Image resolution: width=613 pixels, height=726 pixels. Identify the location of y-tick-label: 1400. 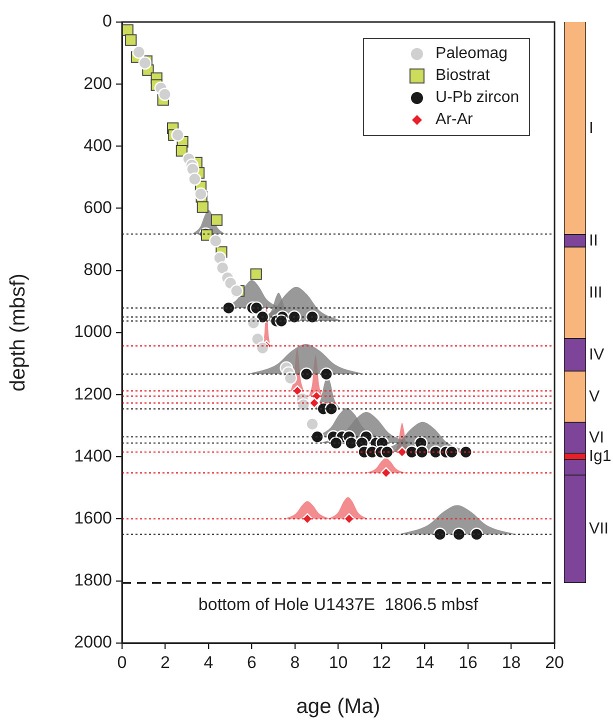
(93, 456).